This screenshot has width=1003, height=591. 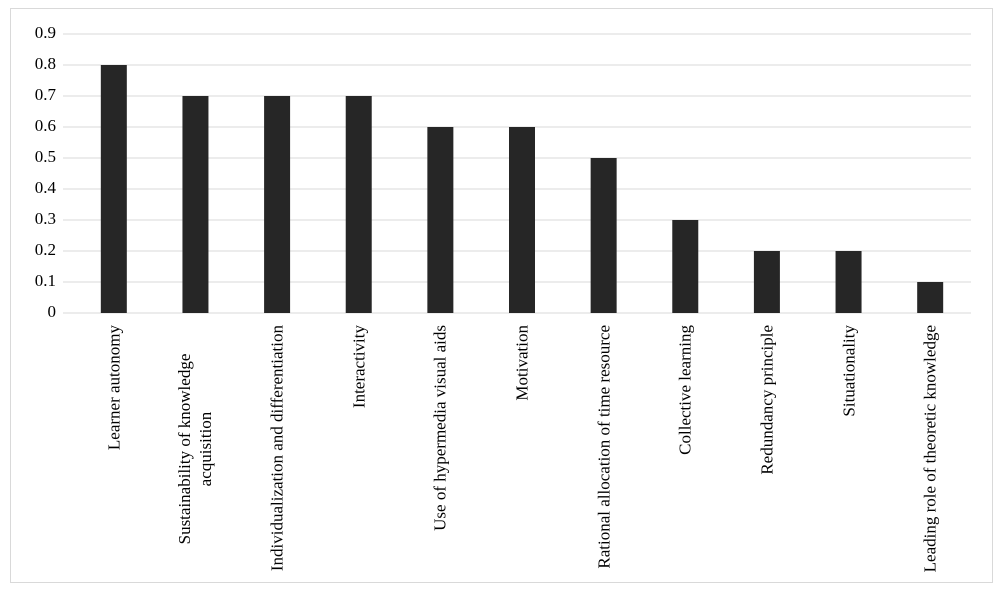 I want to click on x-tick-label: Redundancy principle, so click(x=767, y=400).